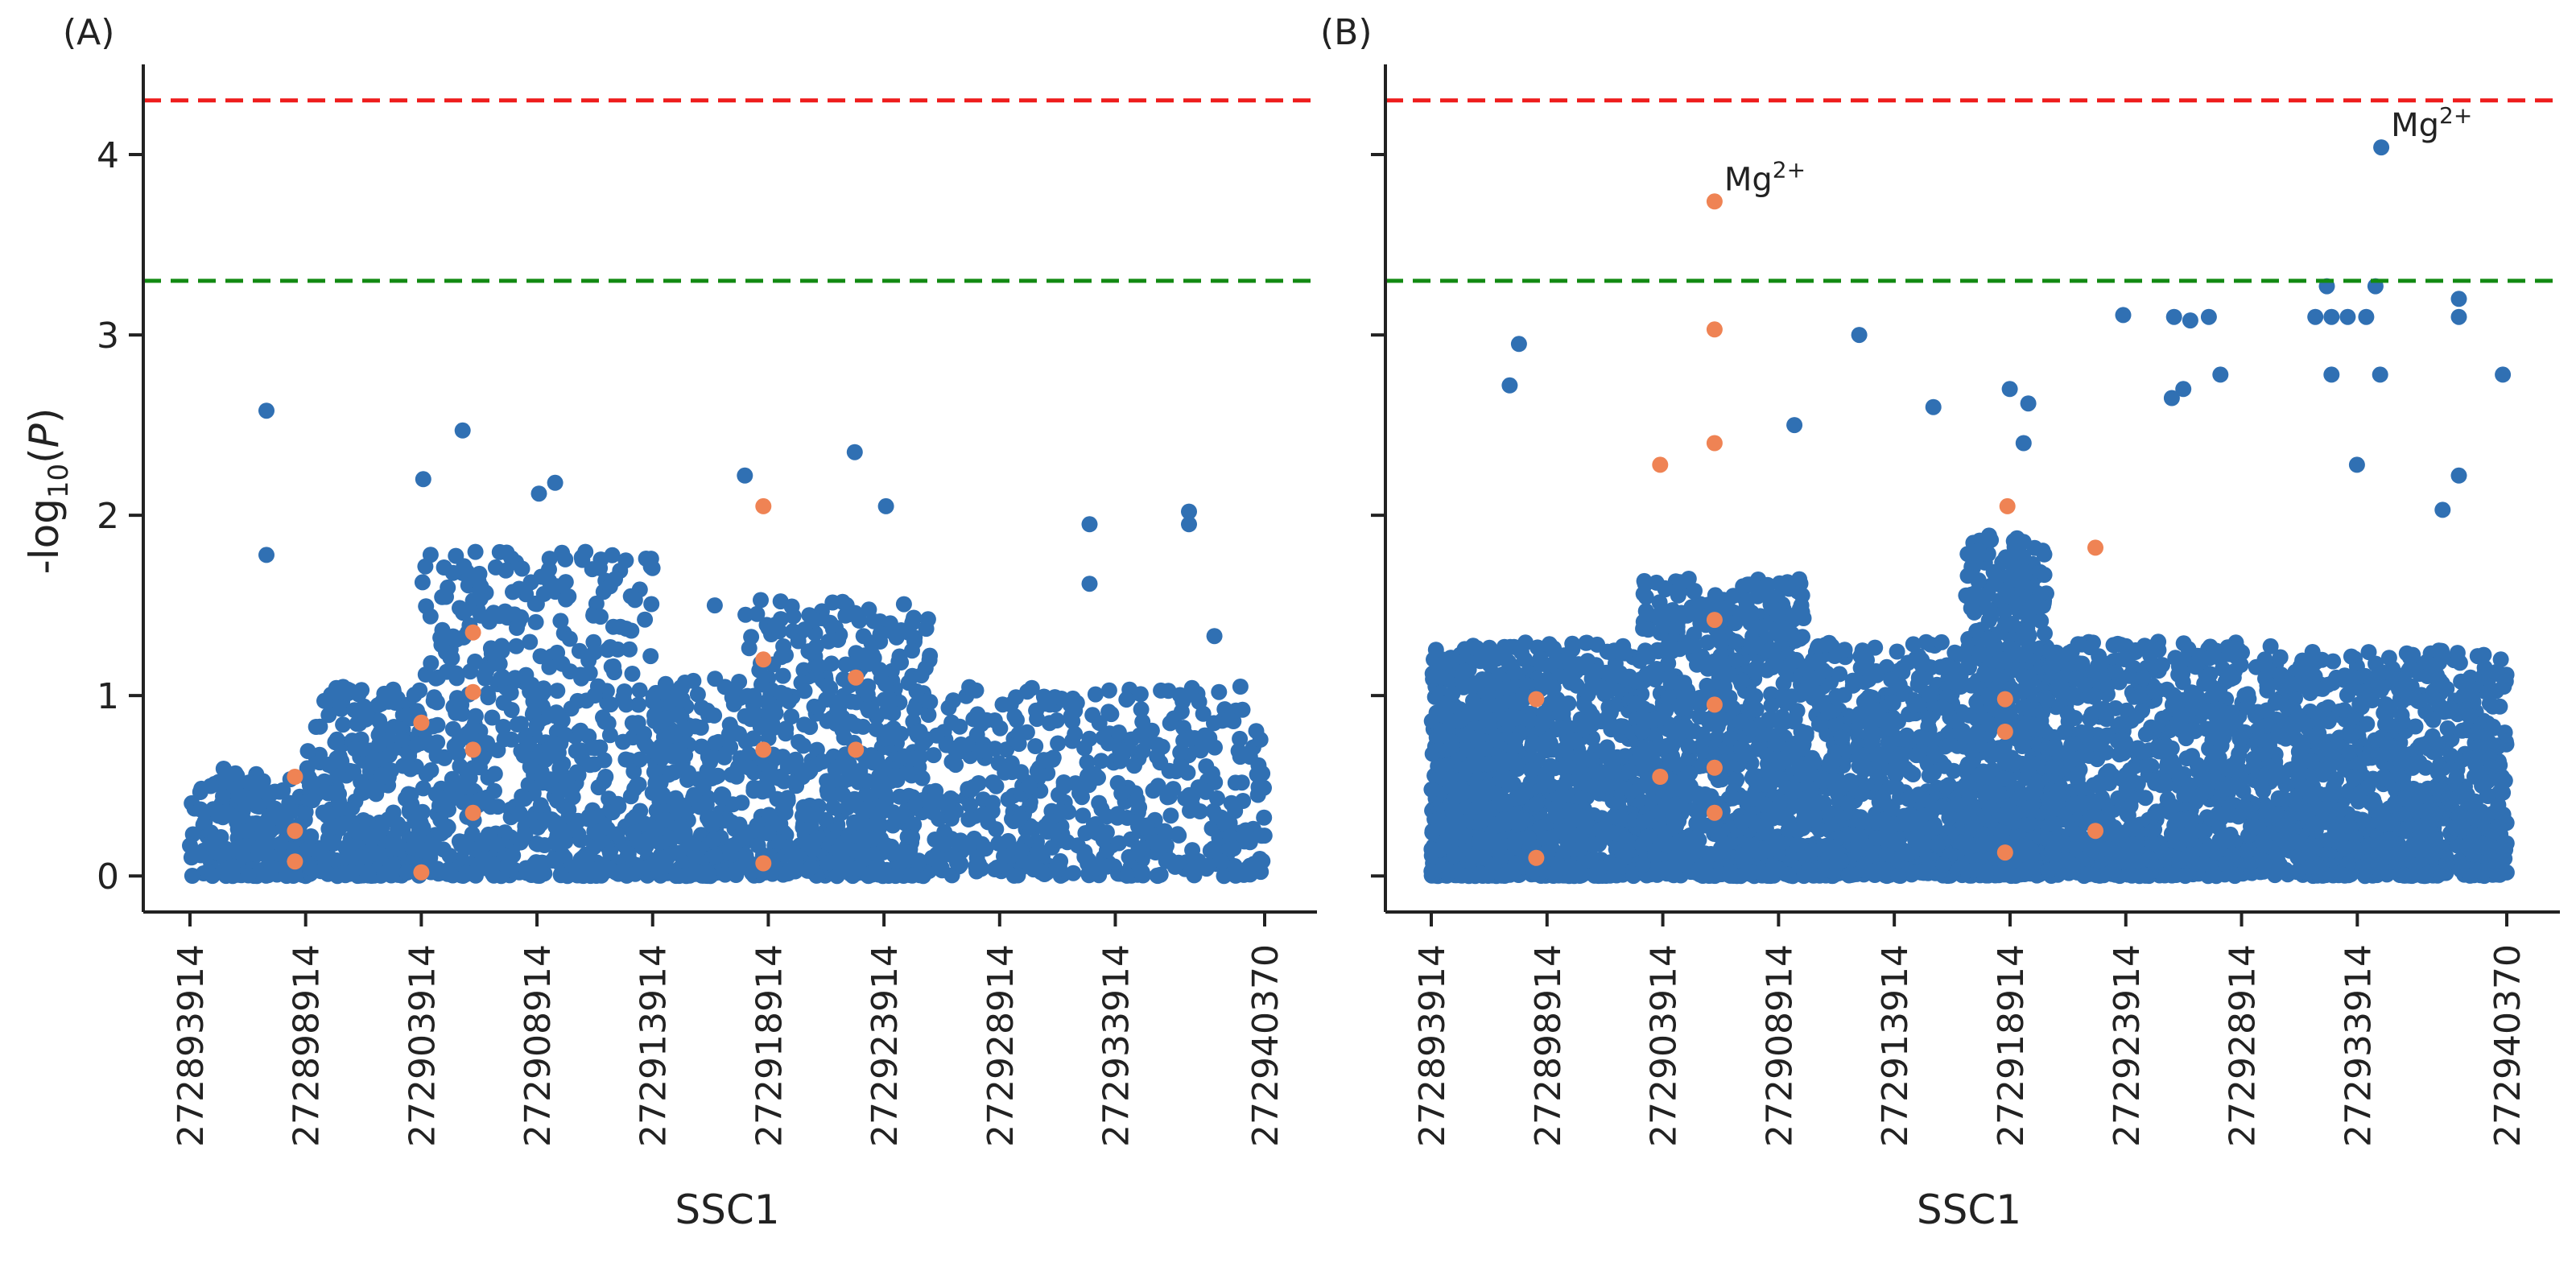 The height and width of the screenshot is (1271, 2576). I want to click on y-tick-label: 1, so click(108, 697).